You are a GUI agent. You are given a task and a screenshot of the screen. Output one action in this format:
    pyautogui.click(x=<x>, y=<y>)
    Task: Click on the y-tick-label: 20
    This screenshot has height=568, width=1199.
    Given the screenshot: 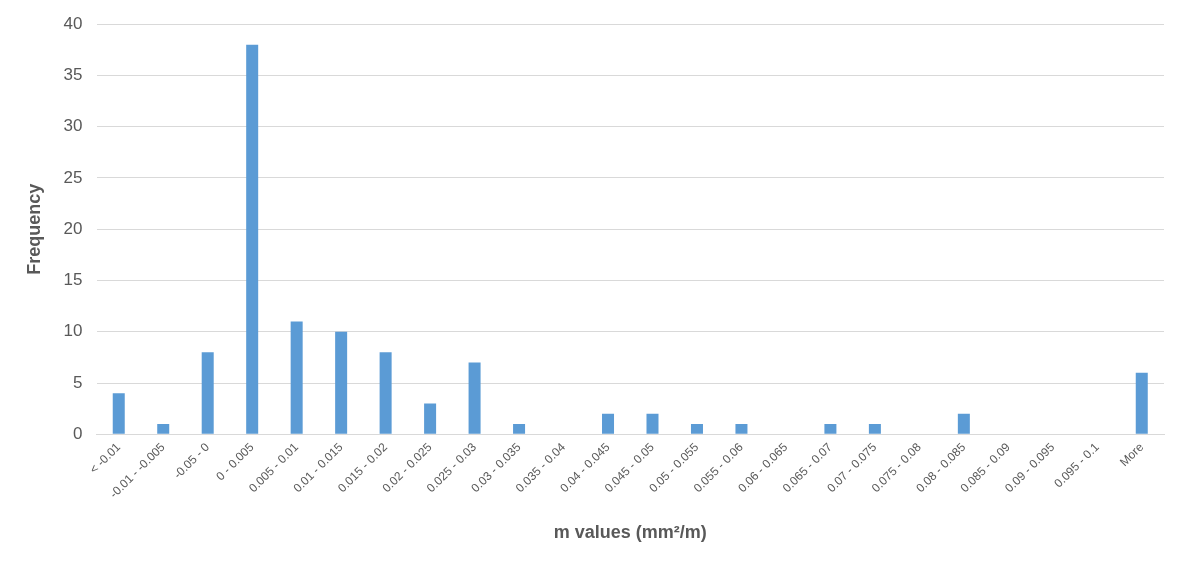 What is the action you would take?
    pyautogui.click(x=73, y=228)
    